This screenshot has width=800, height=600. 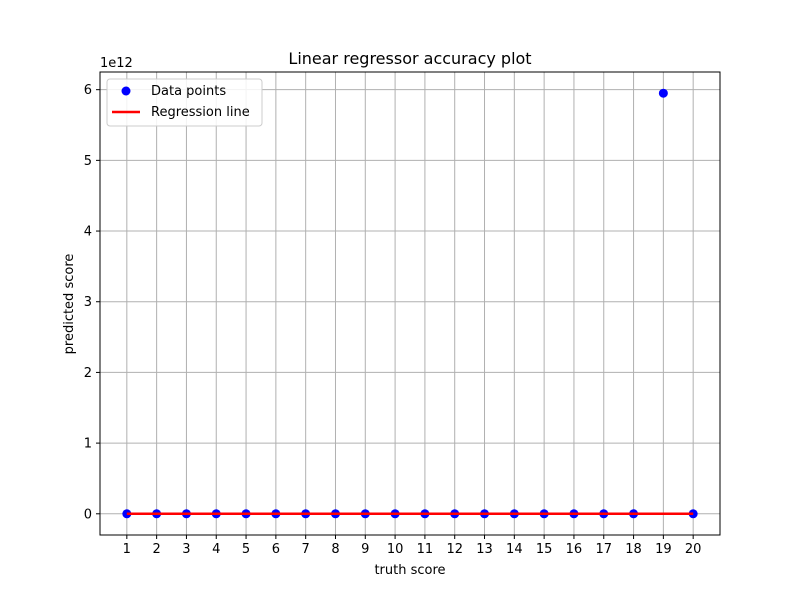 What do you see at coordinates (216, 549) in the screenshot?
I see `x-tick-label: 4` at bounding box center [216, 549].